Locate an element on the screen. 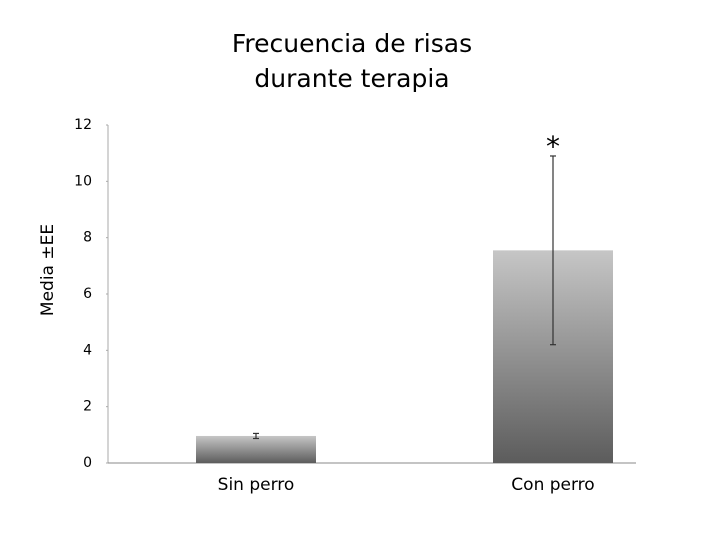 The height and width of the screenshot is (540, 720). y-axis-label: Media ±EE is located at coordinates (48, 270).